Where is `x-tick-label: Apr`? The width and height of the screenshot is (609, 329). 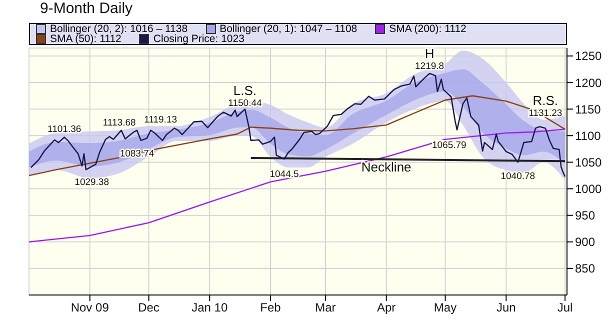 x-tick-label: Apr is located at coordinates (386, 307).